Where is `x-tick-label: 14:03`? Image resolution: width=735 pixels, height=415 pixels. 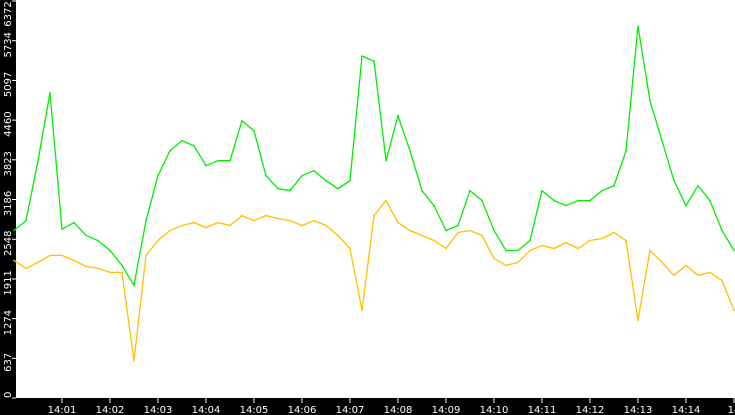
x-tick-label: 14:03 is located at coordinates (158, 410).